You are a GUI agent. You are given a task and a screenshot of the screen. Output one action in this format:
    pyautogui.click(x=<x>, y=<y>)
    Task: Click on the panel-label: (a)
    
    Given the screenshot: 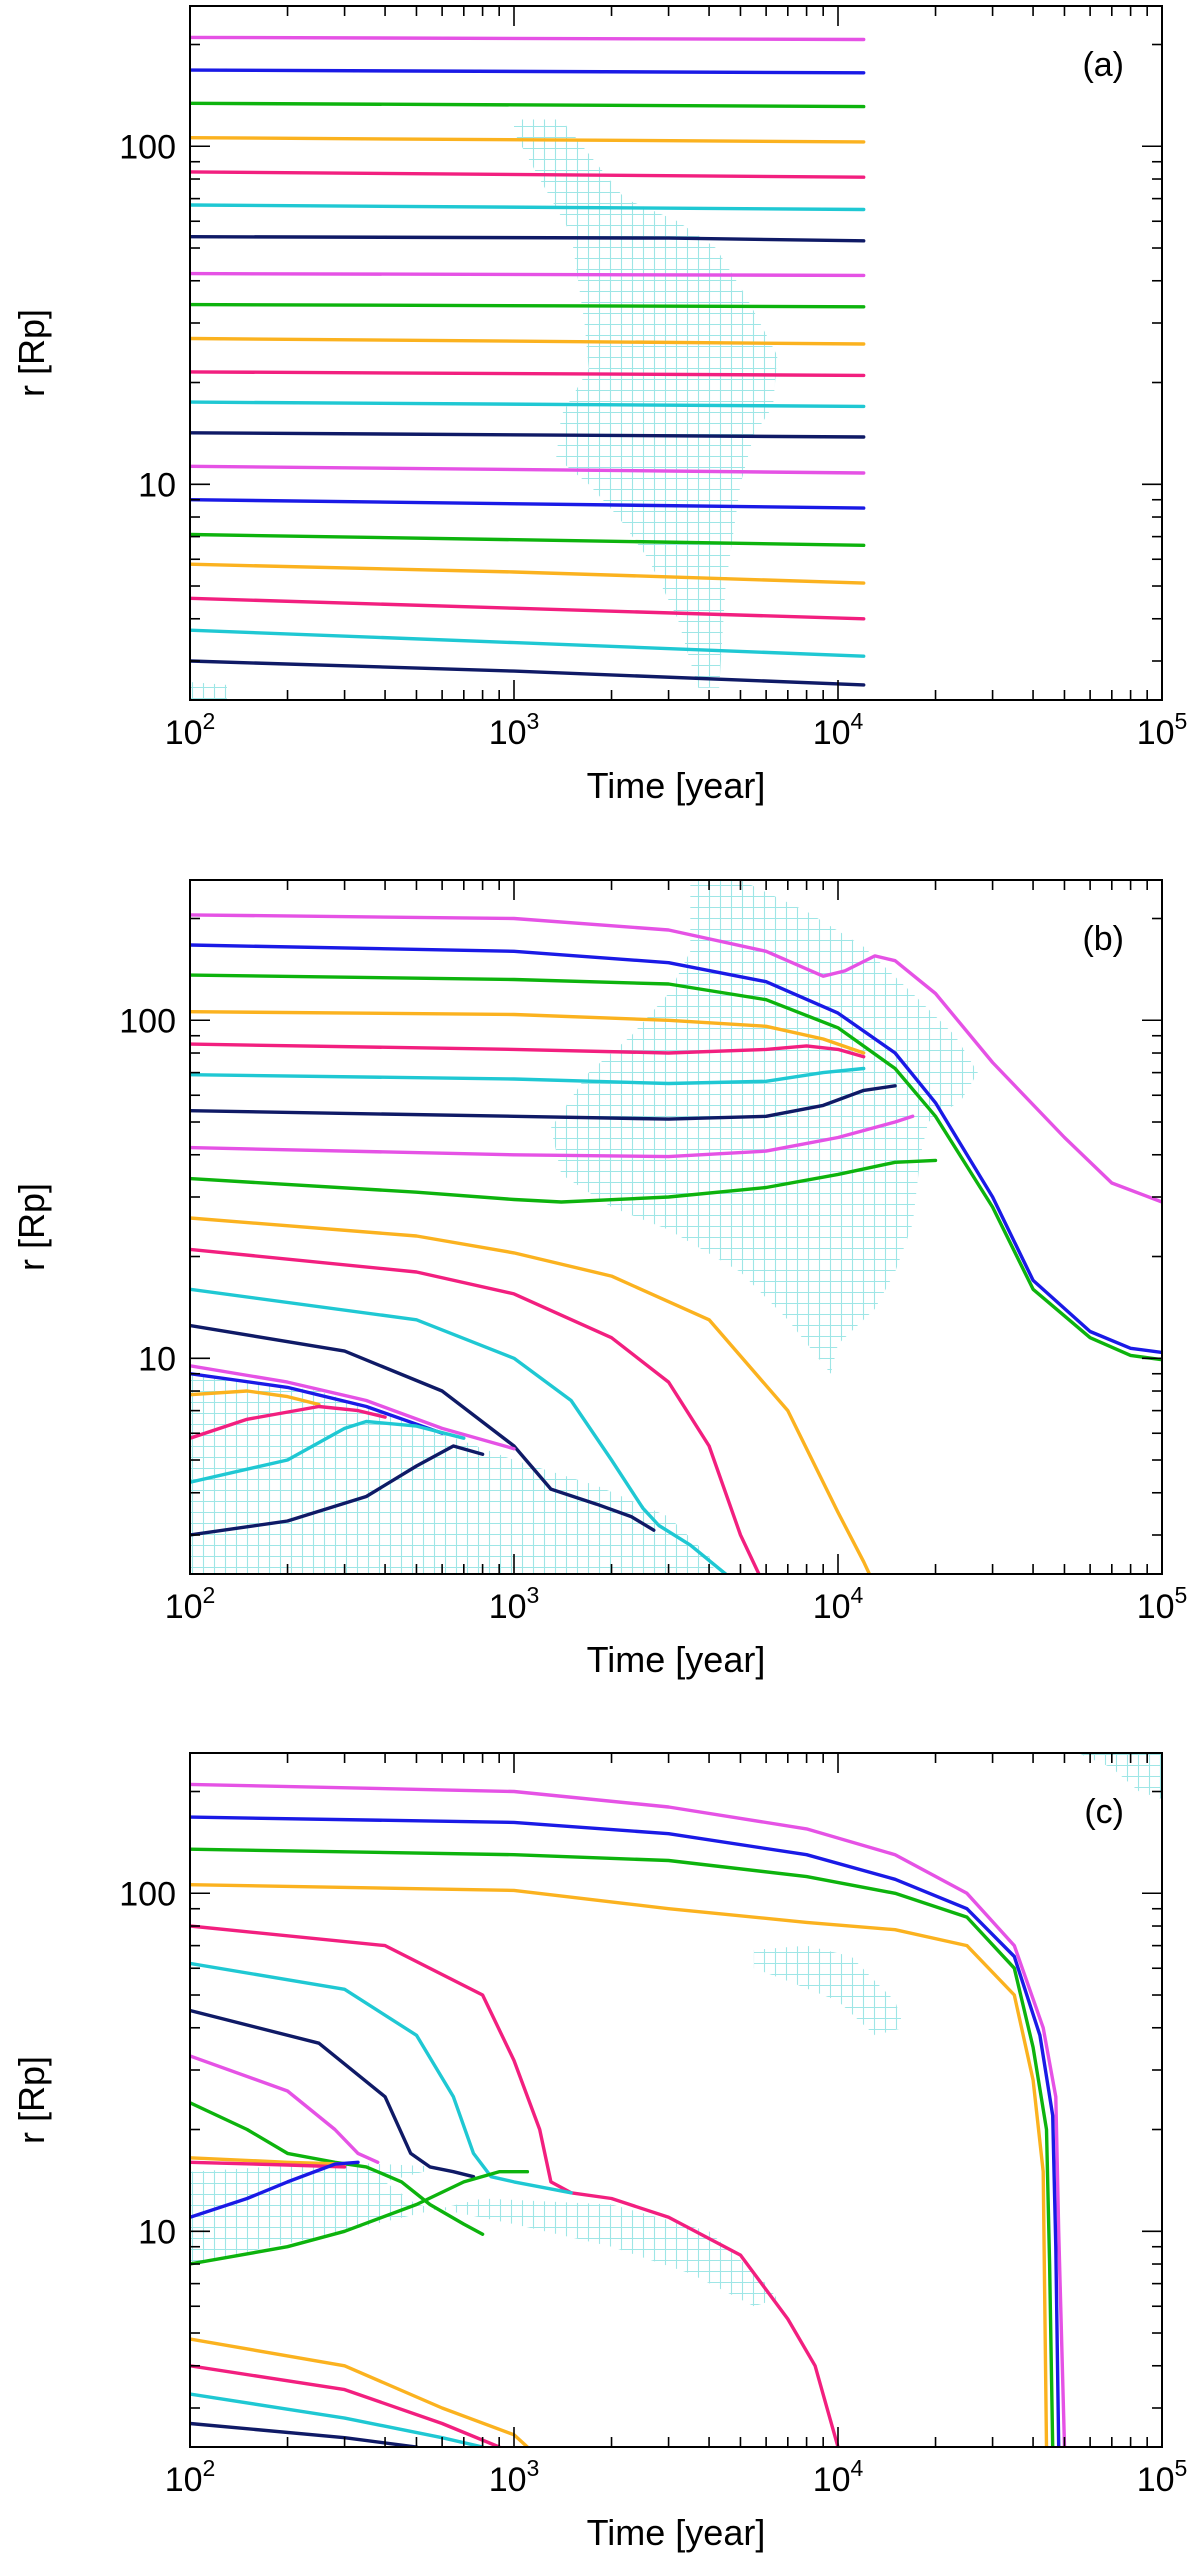 What is the action you would take?
    pyautogui.click(x=1103, y=65)
    